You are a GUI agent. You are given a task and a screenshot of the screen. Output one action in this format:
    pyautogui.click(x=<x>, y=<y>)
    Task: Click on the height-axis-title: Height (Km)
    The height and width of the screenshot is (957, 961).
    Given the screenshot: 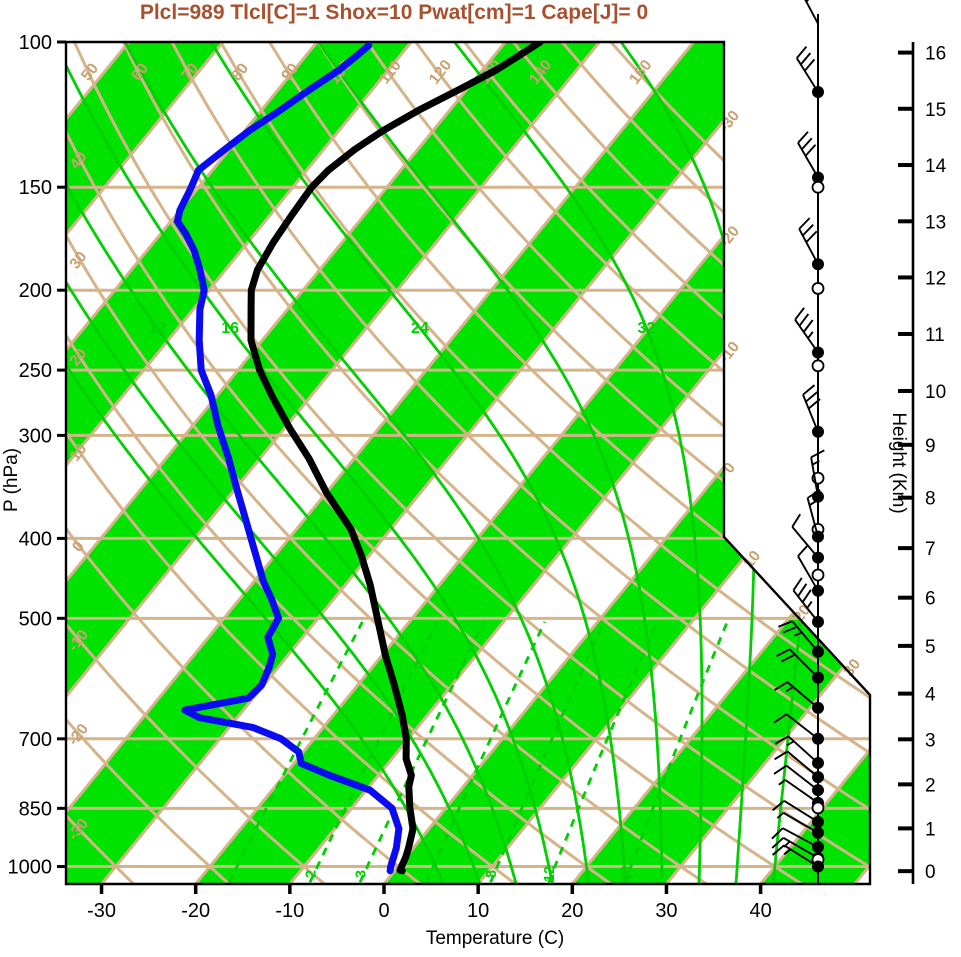 What is the action you would take?
    pyautogui.click(x=898, y=462)
    